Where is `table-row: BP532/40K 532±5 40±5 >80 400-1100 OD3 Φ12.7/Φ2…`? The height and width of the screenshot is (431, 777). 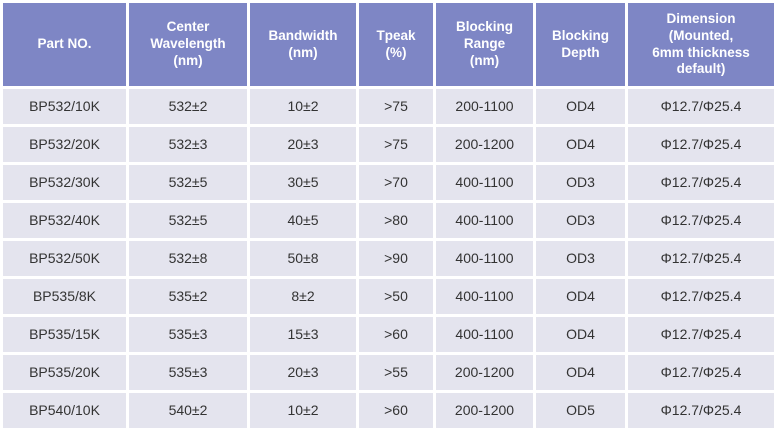
table-row: BP532/40K 532±5 40±5 >80 400-1100 OD3 Φ12.7/Φ2… is located at coordinates (388, 220).